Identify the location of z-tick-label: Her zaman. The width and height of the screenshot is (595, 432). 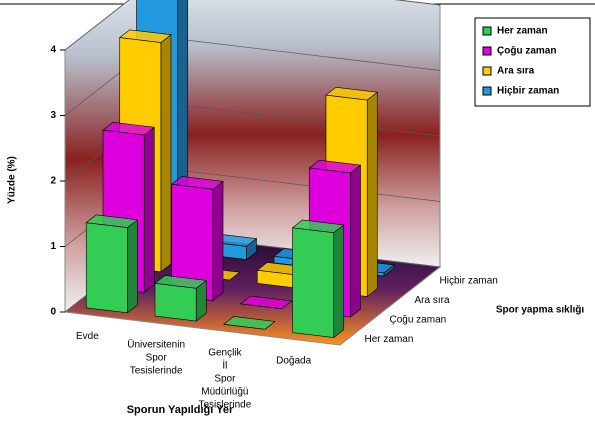
(389, 339).